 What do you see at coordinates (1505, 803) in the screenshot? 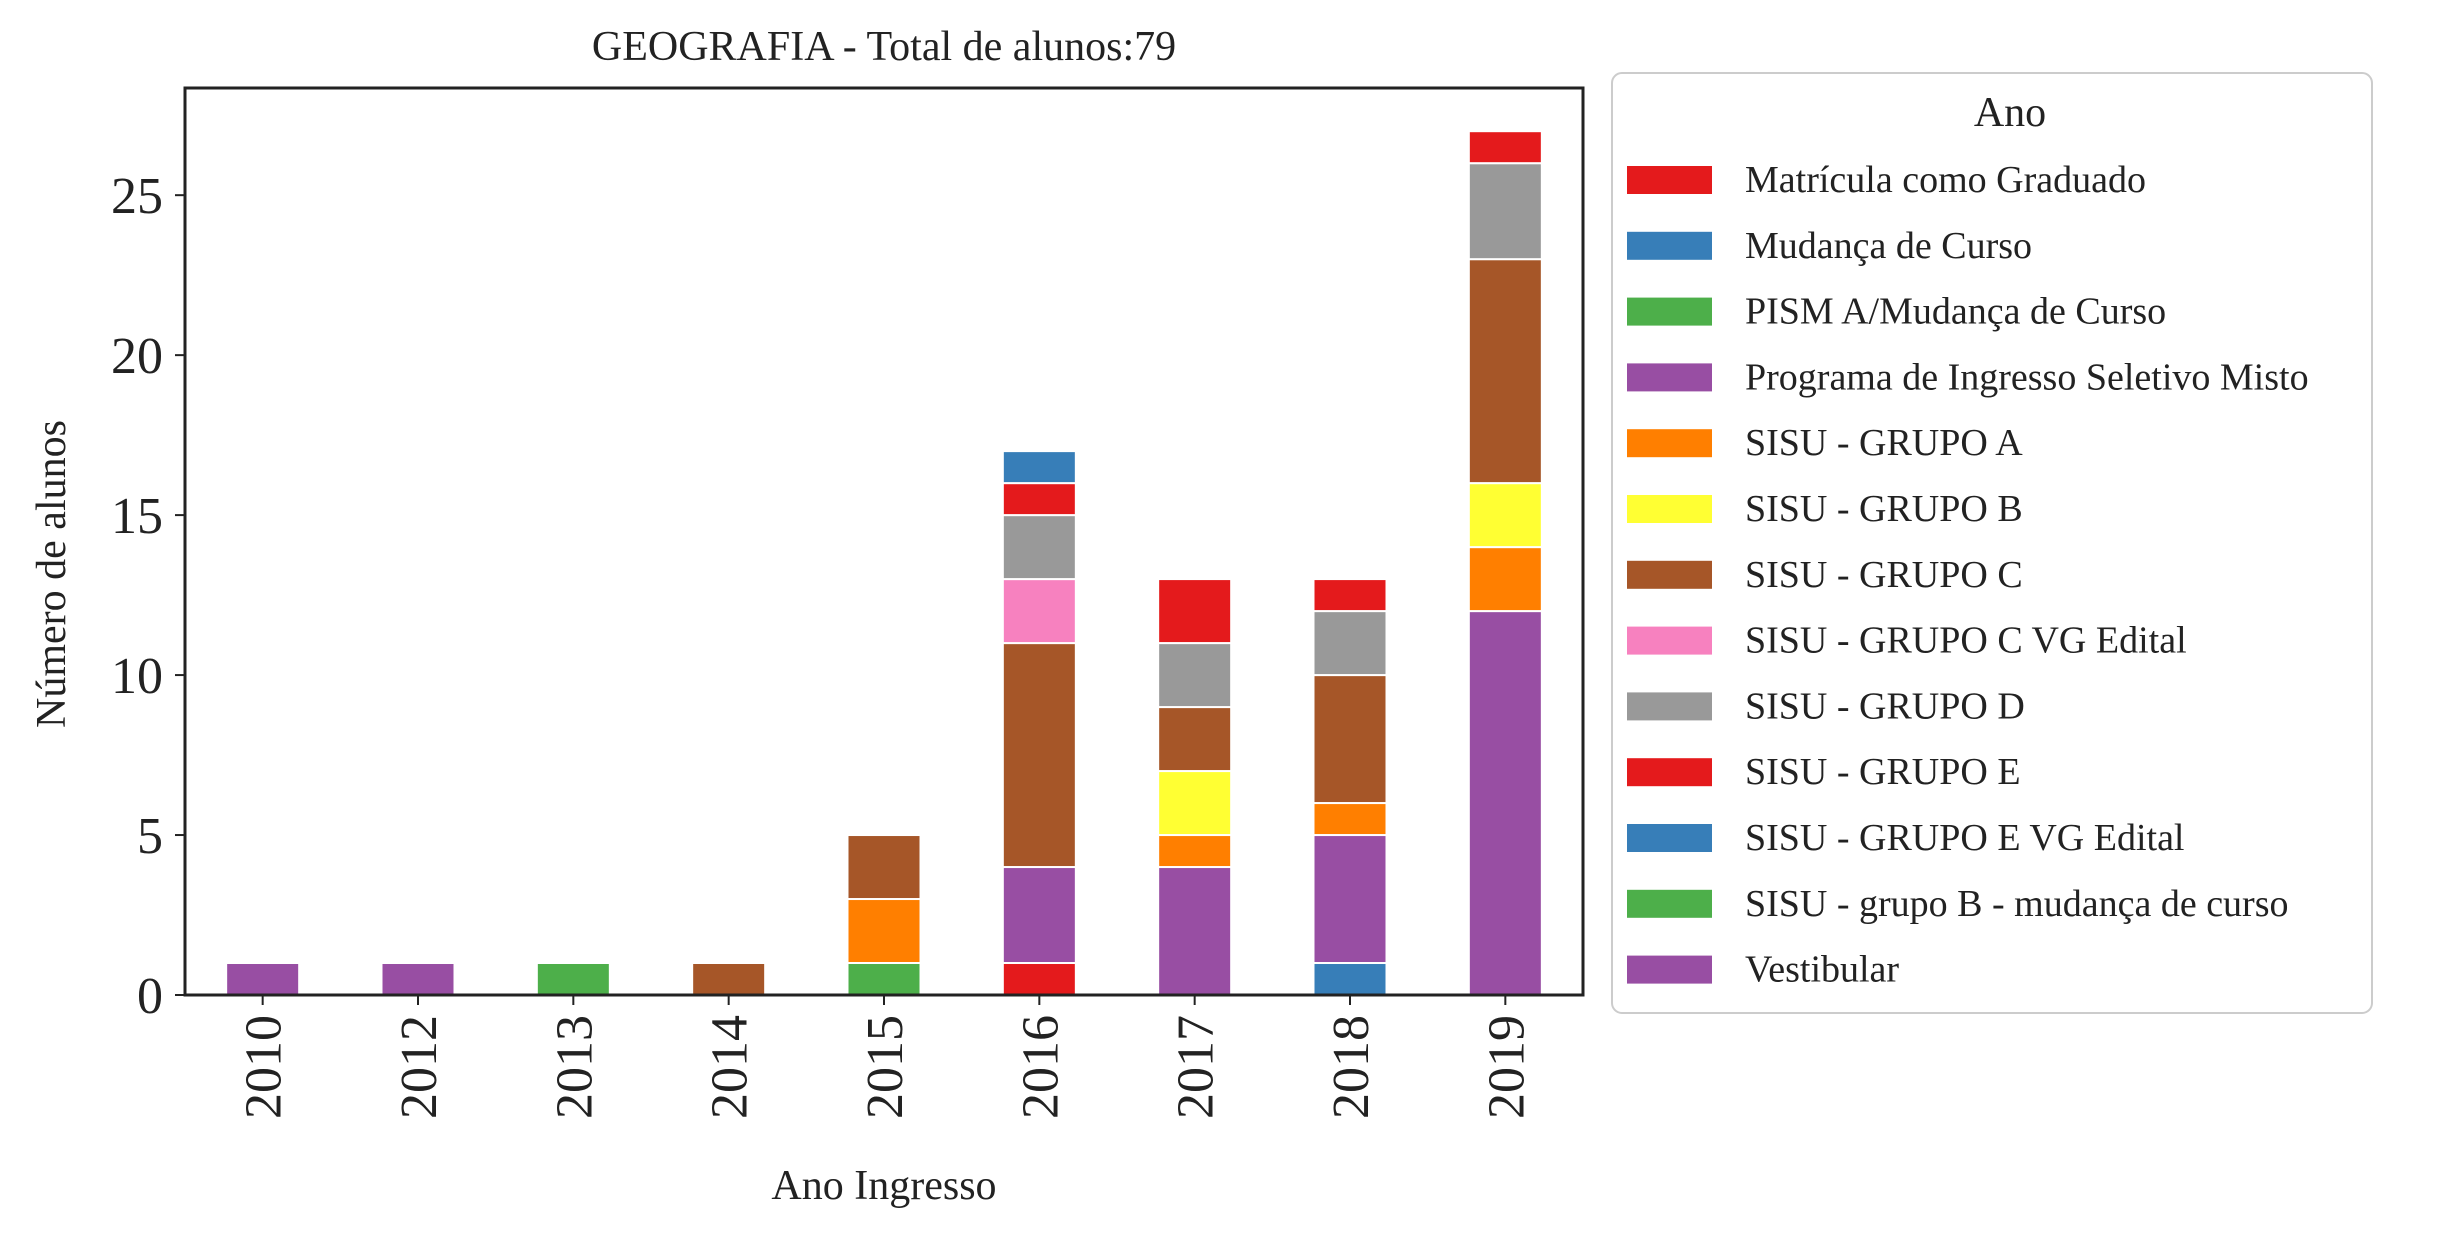
I see `bar-2019-programa-de-ingresso-seletivo-misto` at bounding box center [1505, 803].